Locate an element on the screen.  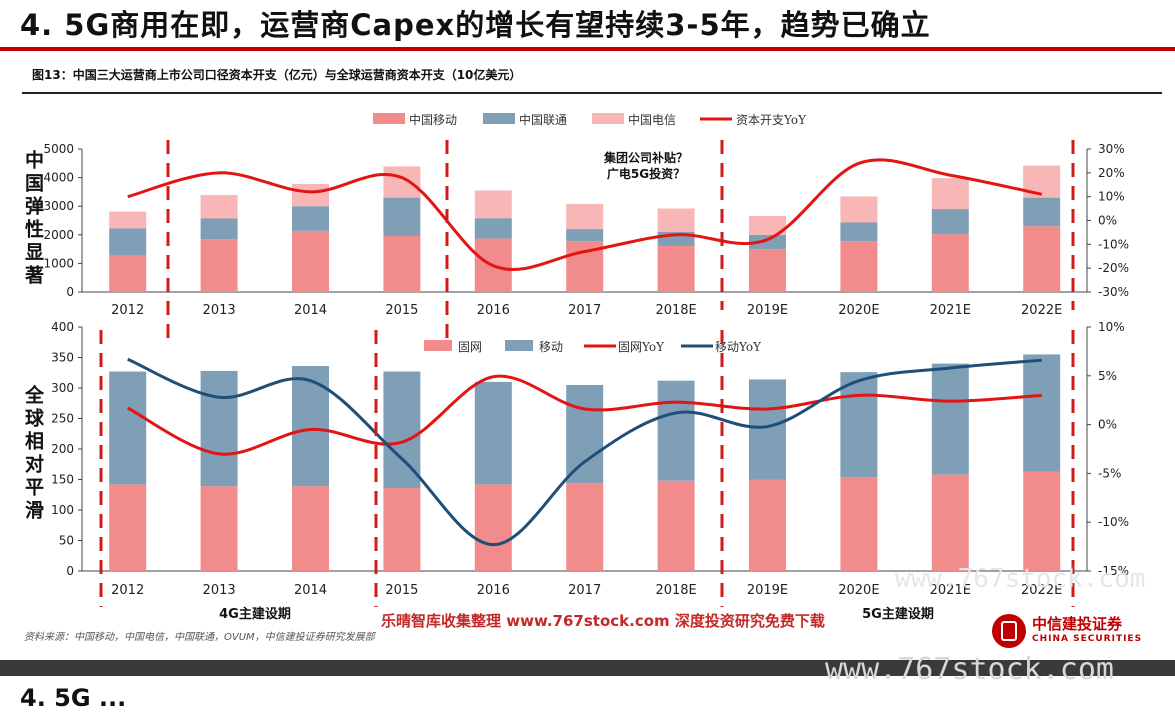
y-tick-label: 1000 is located at coordinates (58, 263).